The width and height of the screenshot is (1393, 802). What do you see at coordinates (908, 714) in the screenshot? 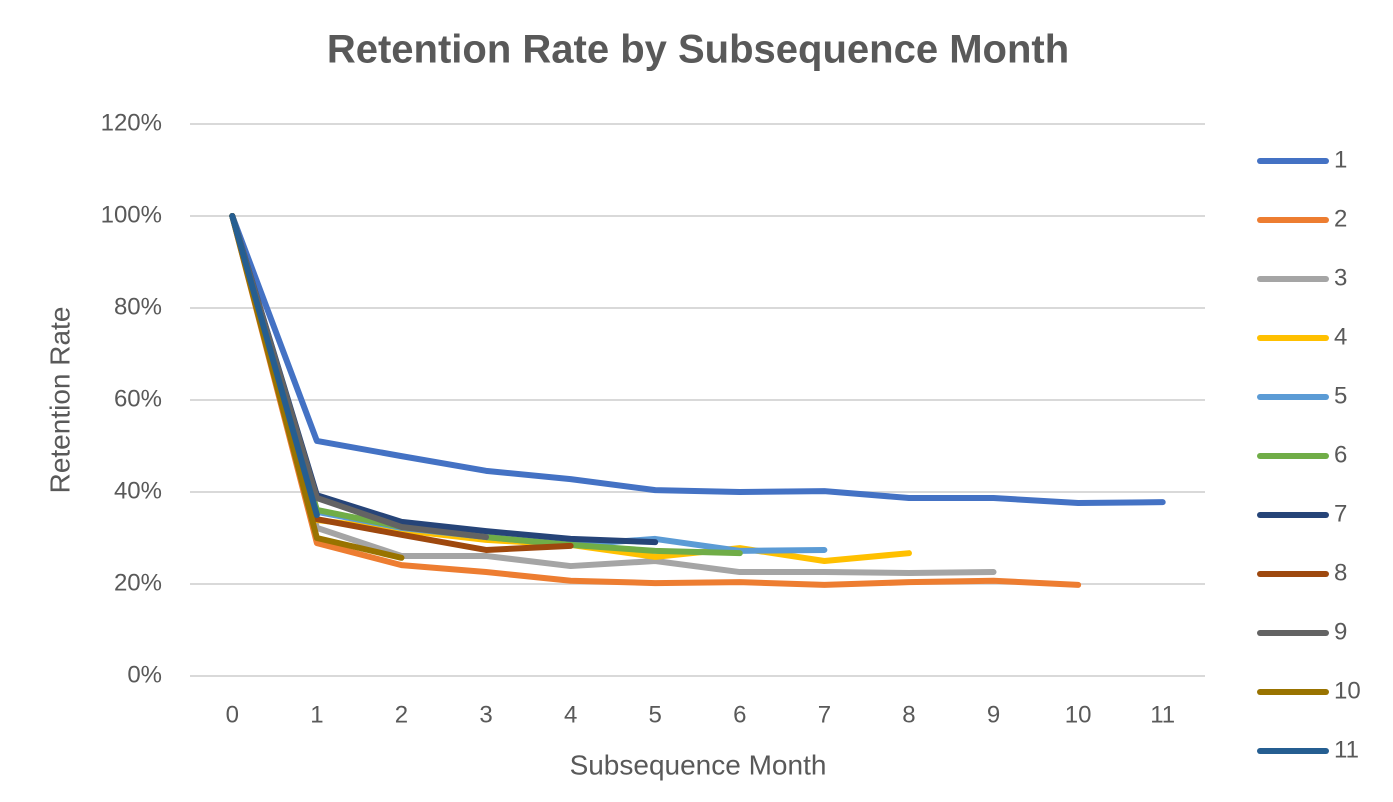
I see `x-tick-label: 8` at bounding box center [908, 714].